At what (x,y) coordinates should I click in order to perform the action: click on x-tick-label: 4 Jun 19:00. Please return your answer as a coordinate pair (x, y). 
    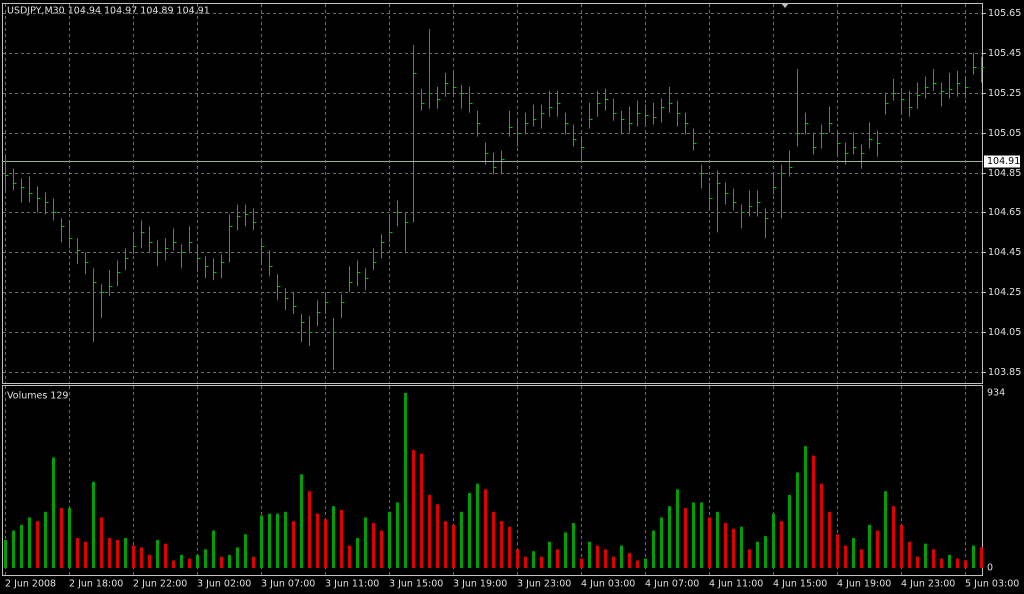
    Looking at the image, I should click on (864, 584).